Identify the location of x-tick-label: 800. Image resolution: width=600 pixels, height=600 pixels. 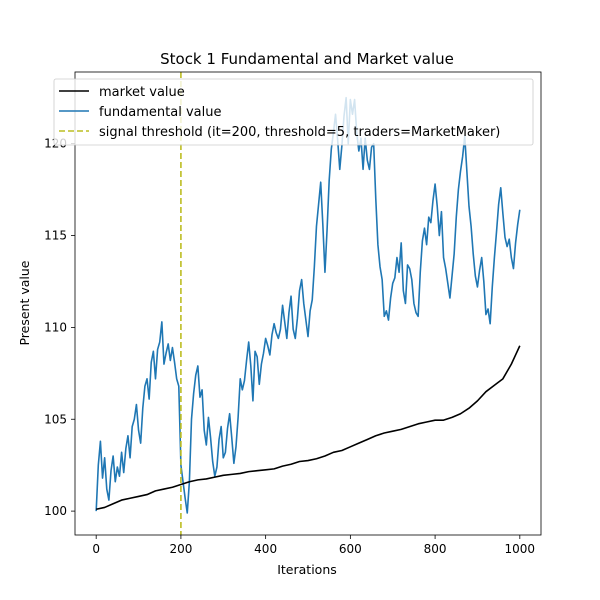
(435, 549).